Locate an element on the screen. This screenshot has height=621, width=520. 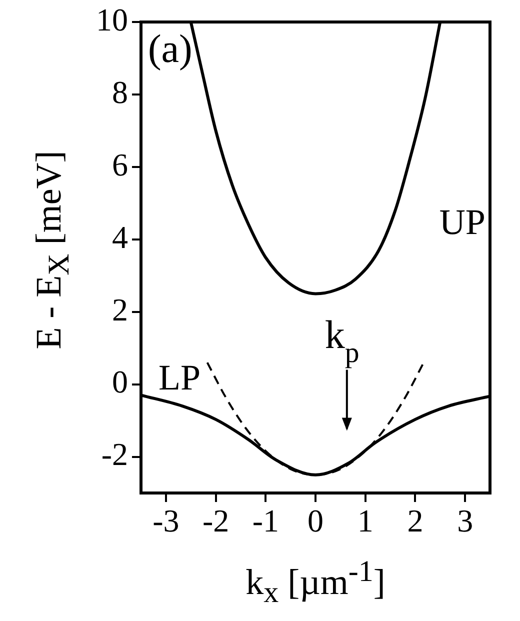
x-axis-title: k$_{x}$ [µm$^{-1}$] is located at coordinates (315, 582).